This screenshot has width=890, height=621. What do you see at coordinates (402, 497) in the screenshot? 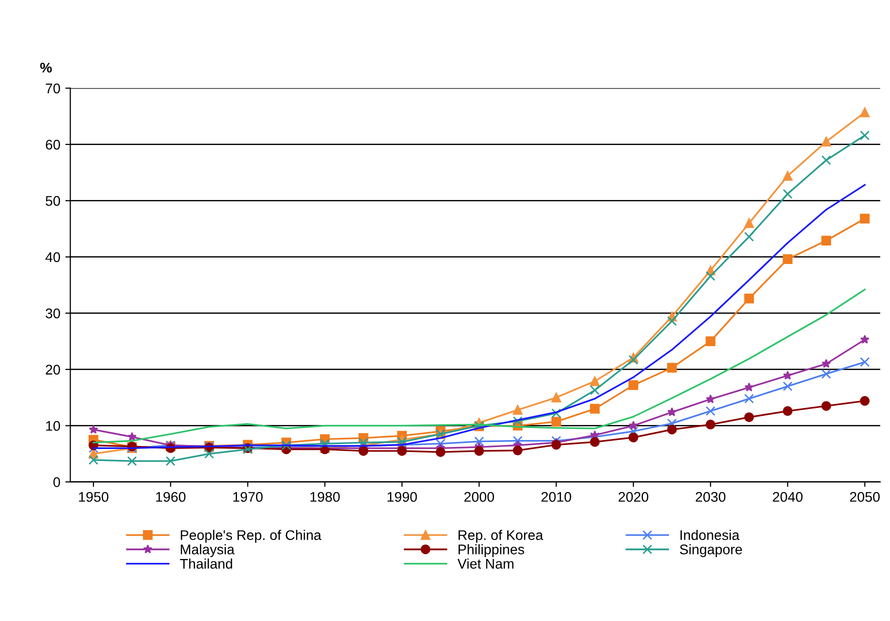
I see `x-tick-label: 1990` at bounding box center [402, 497].